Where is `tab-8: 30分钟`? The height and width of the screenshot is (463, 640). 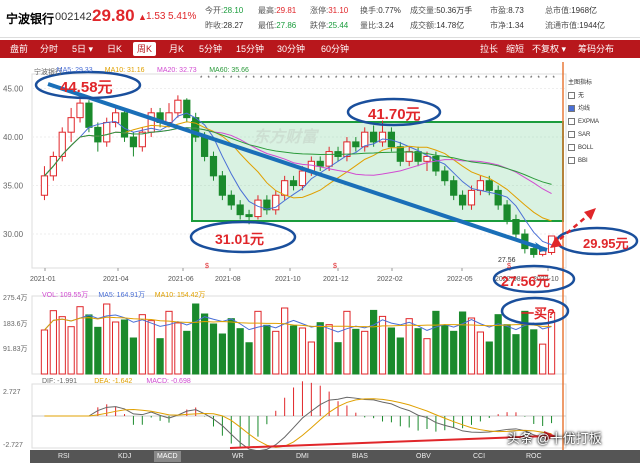
tab-8: 30分钟 is located at coordinates (291, 49).